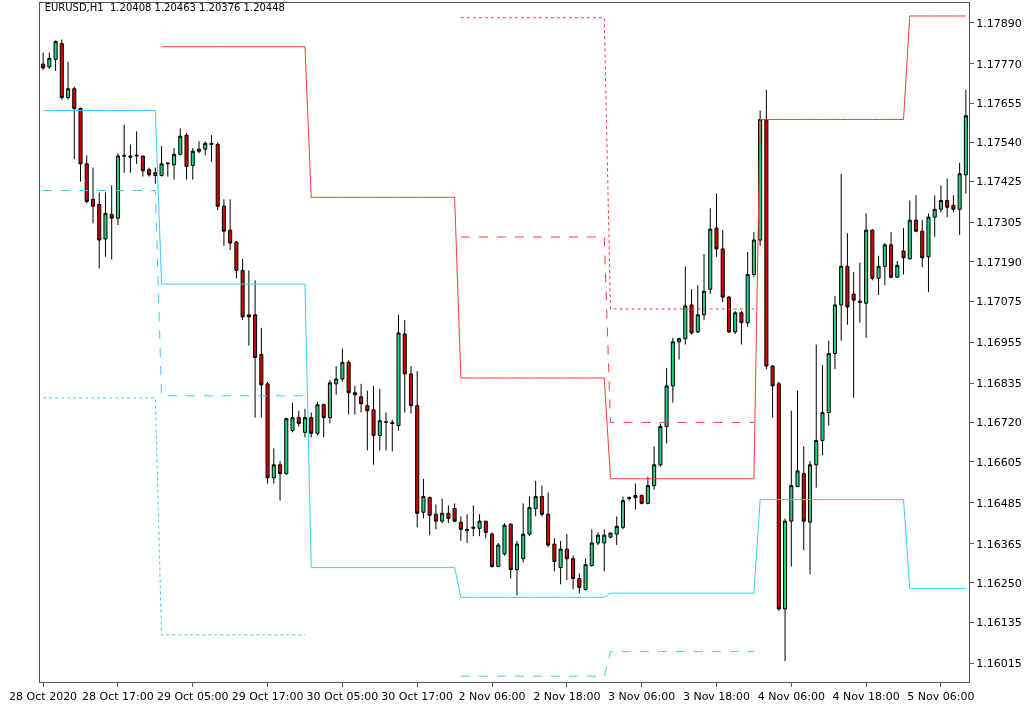 The height and width of the screenshot is (705, 1024). What do you see at coordinates (999, 462) in the screenshot?
I see `y-tick-label: 1.16605` at bounding box center [999, 462].